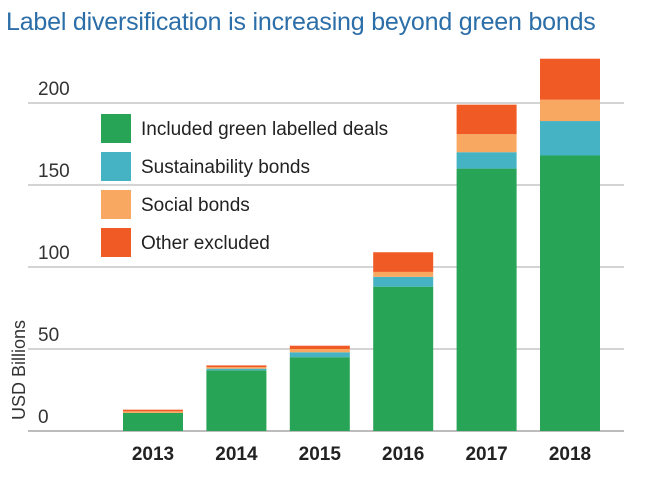 This screenshot has height=481, width=668. Describe the element at coordinates (264, 129) in the screenshot. I see `legend-label: Included green labelled deals` at that location.